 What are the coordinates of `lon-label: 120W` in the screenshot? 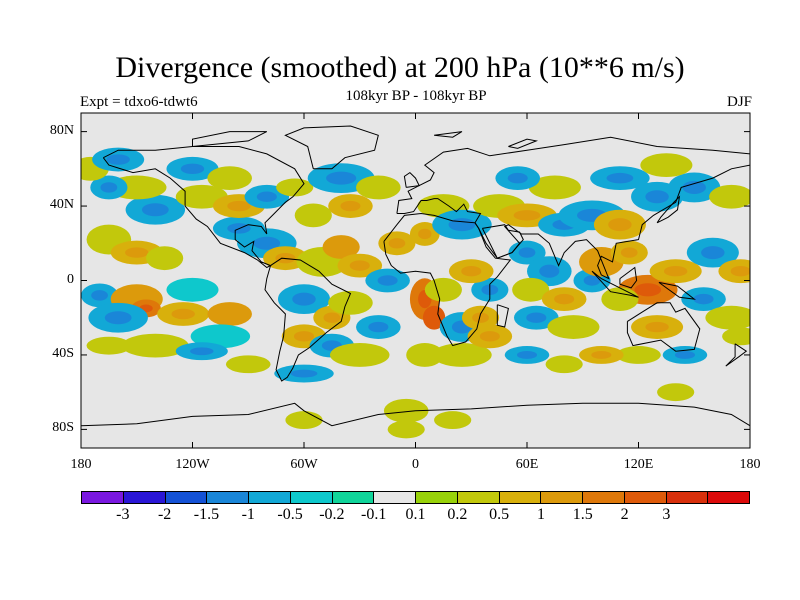 It's located at (192, 464).